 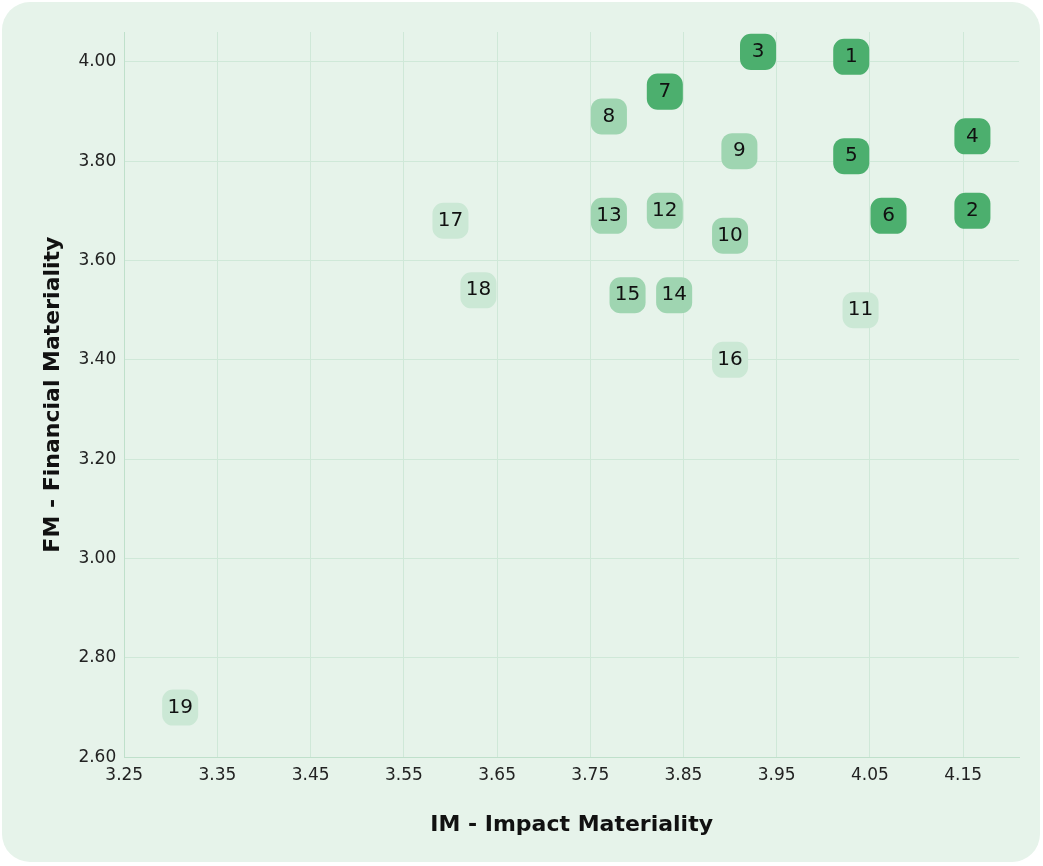 What do you see at coordinates (97, 656) in the screenshot?
I see `y-tick-label: 2.80` at bounding box center [97, 656].